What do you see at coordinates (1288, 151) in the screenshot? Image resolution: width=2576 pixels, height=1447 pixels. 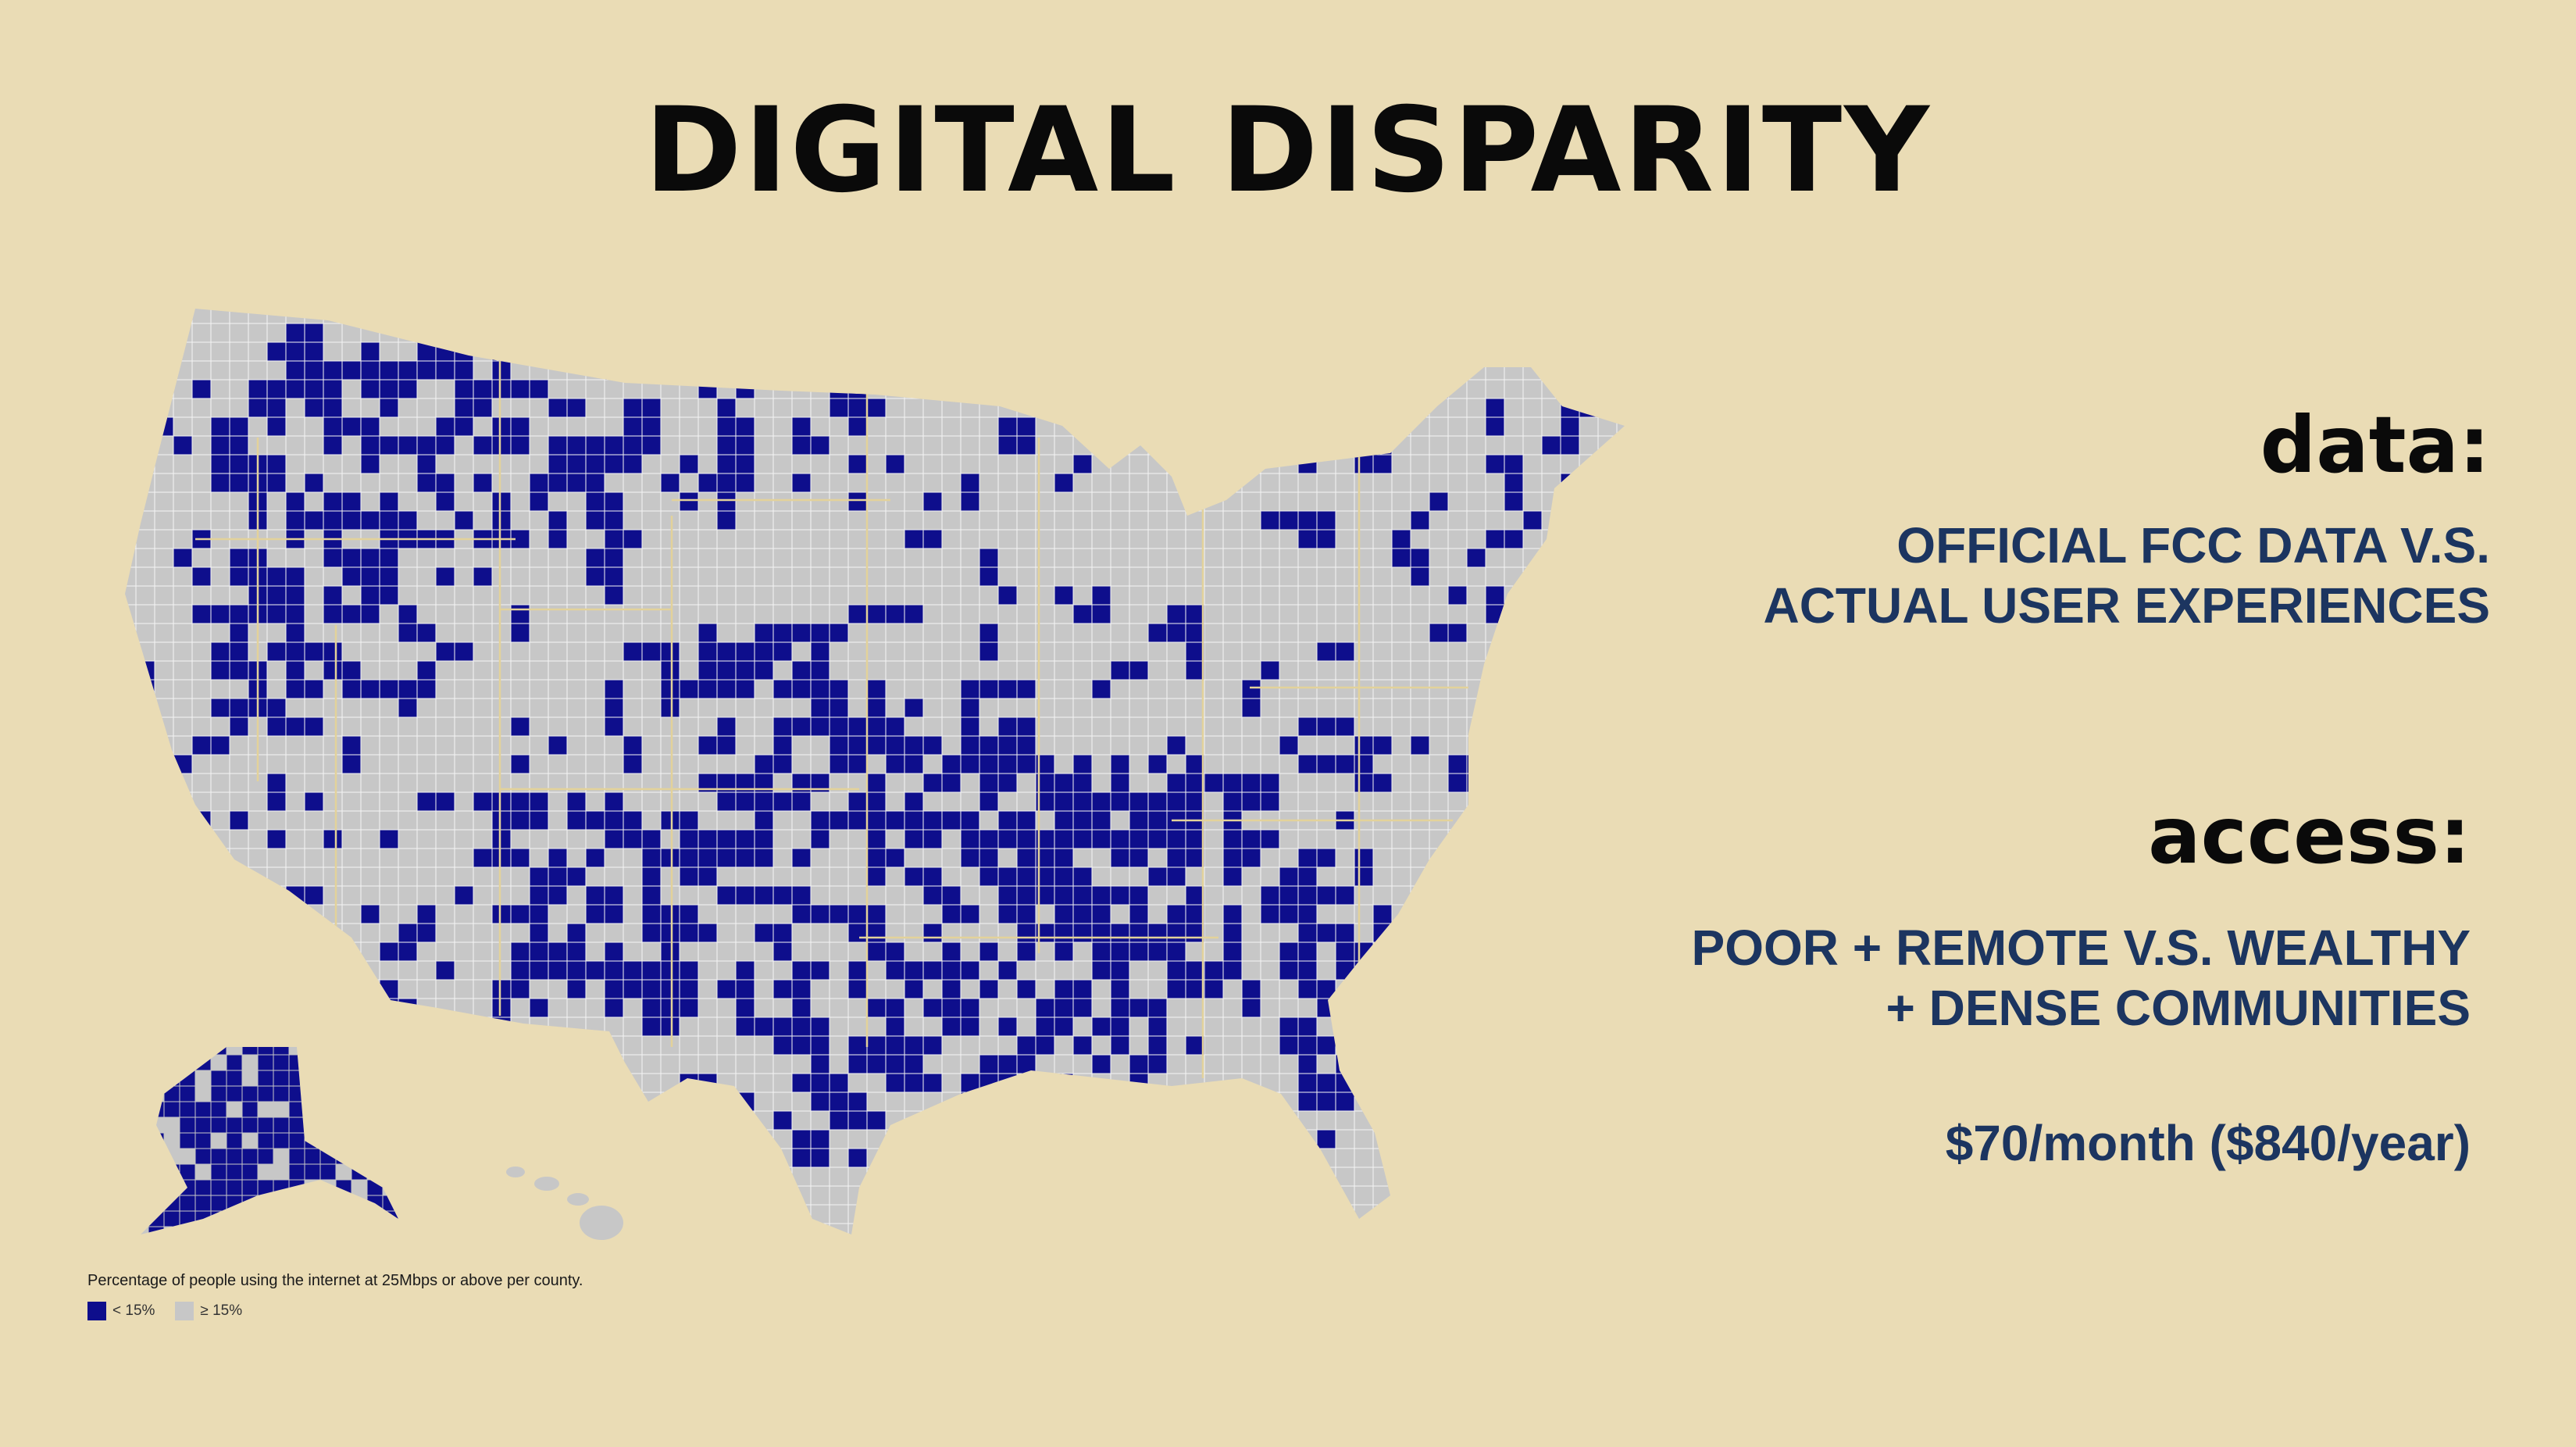 I see `page-title: DIGITAL DISPARITY` at bounding box center [1288, 151].